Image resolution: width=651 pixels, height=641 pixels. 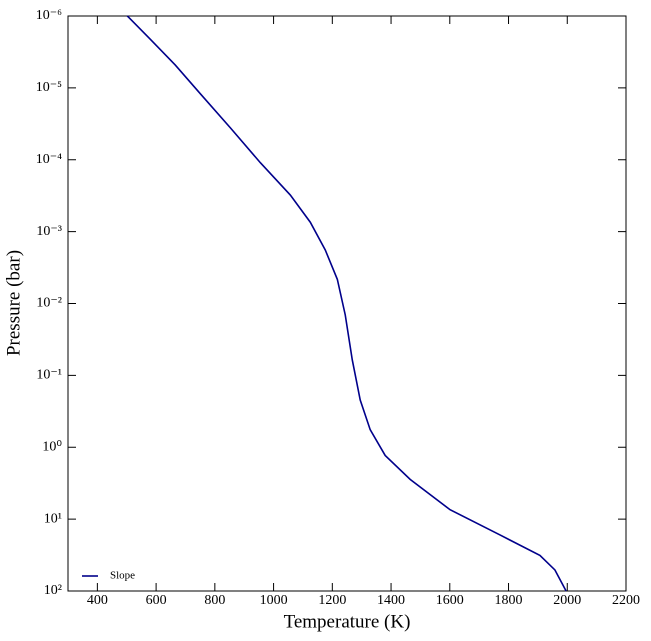 I want to click on x-axis-label: Temperature (K), so click(x=347, y=621).